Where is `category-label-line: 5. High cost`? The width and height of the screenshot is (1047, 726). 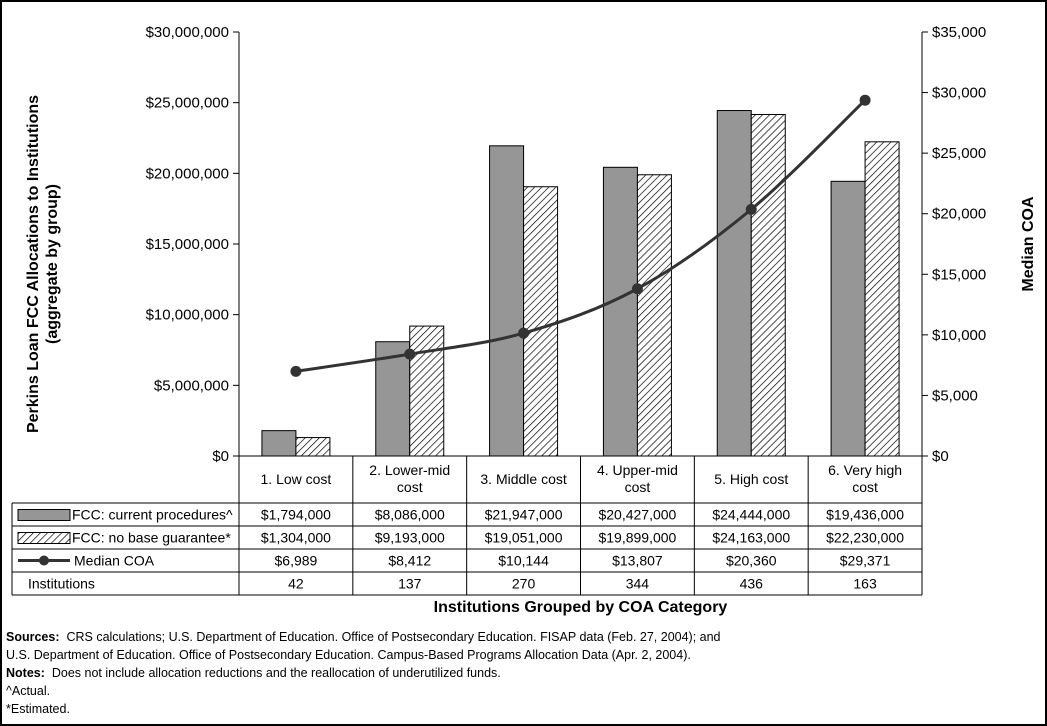 category-label-line: 5. High cost is located at coordinates (751, 479).